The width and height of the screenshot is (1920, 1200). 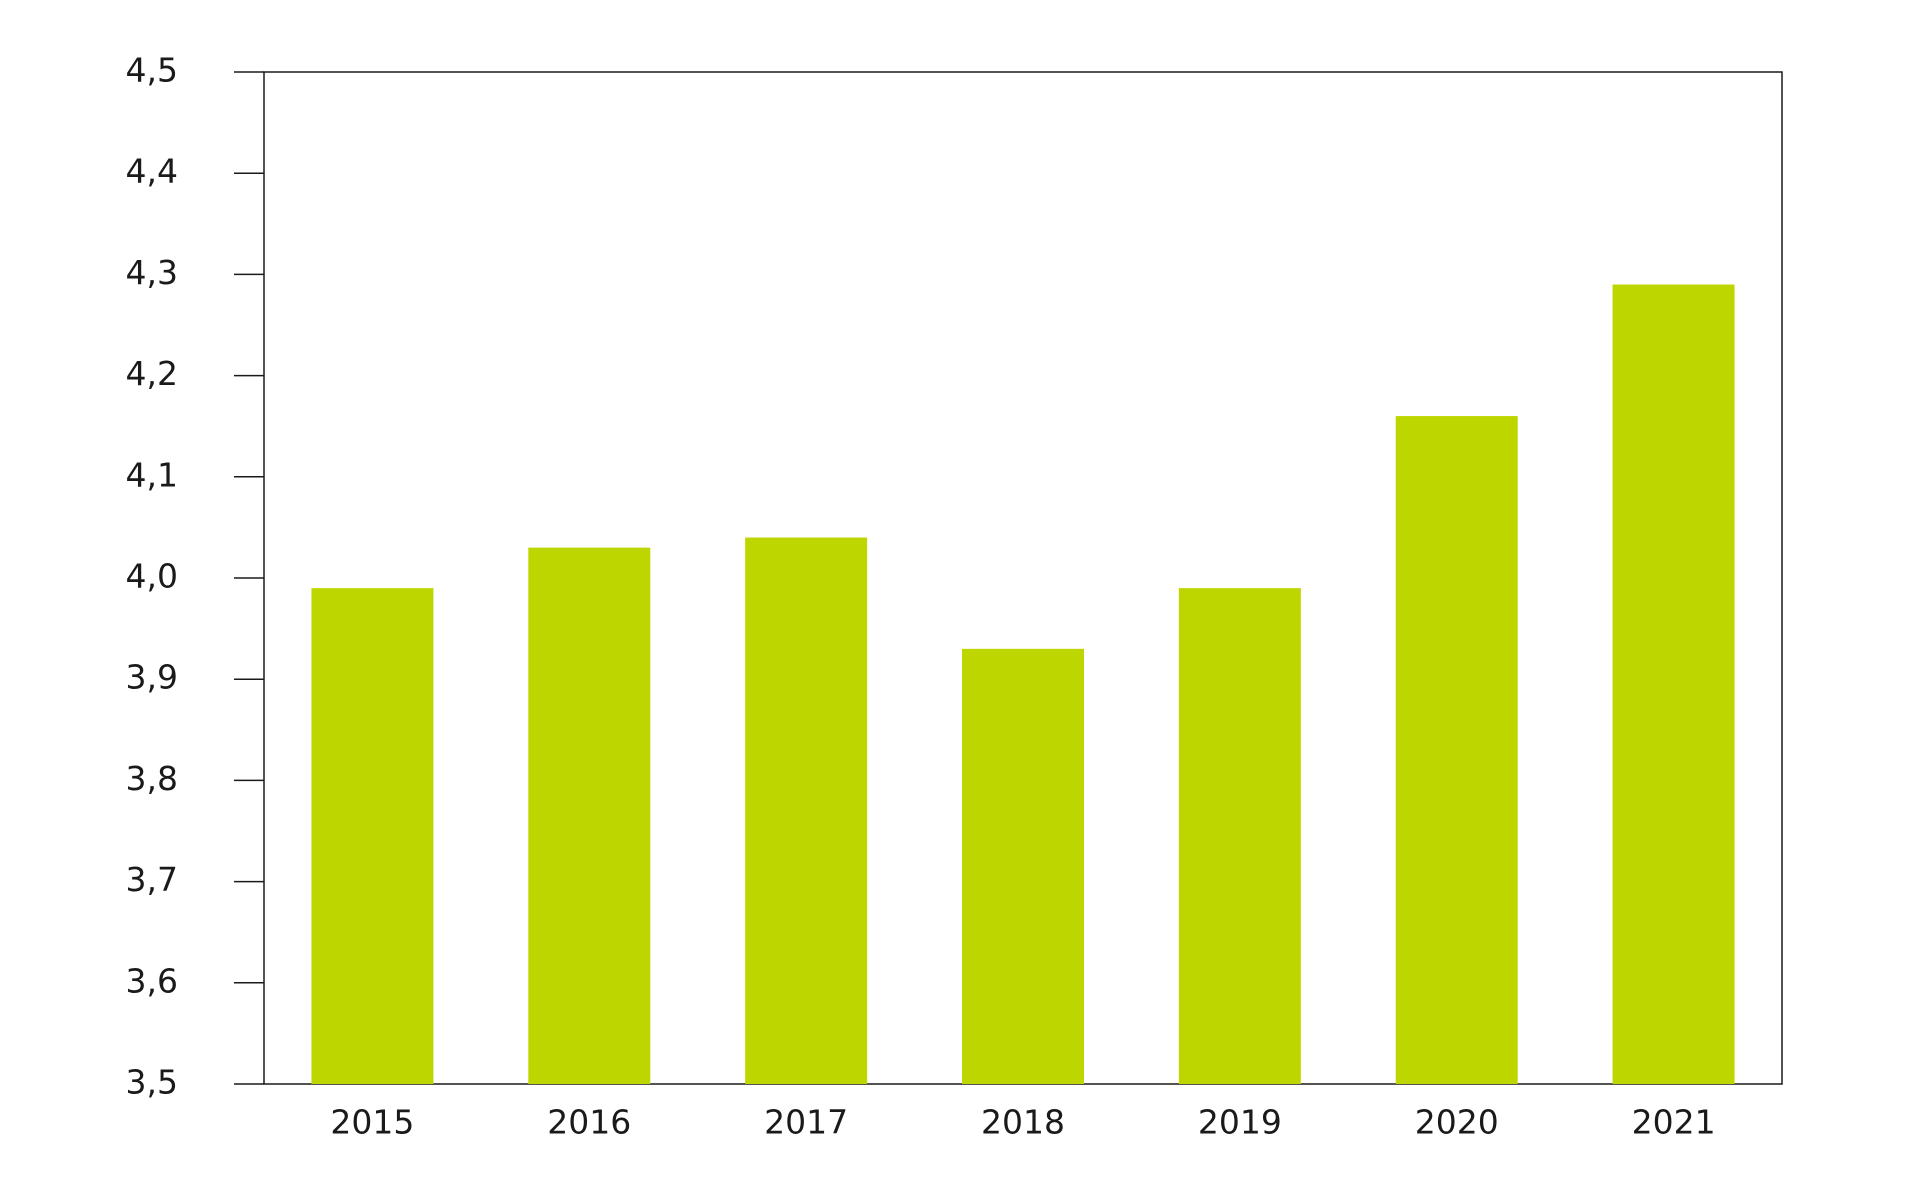 What do you see at coordinates (152, 1082) in the screenshot?
I see `y-tick-label: 3,5` at bounding box center [152, 1082].